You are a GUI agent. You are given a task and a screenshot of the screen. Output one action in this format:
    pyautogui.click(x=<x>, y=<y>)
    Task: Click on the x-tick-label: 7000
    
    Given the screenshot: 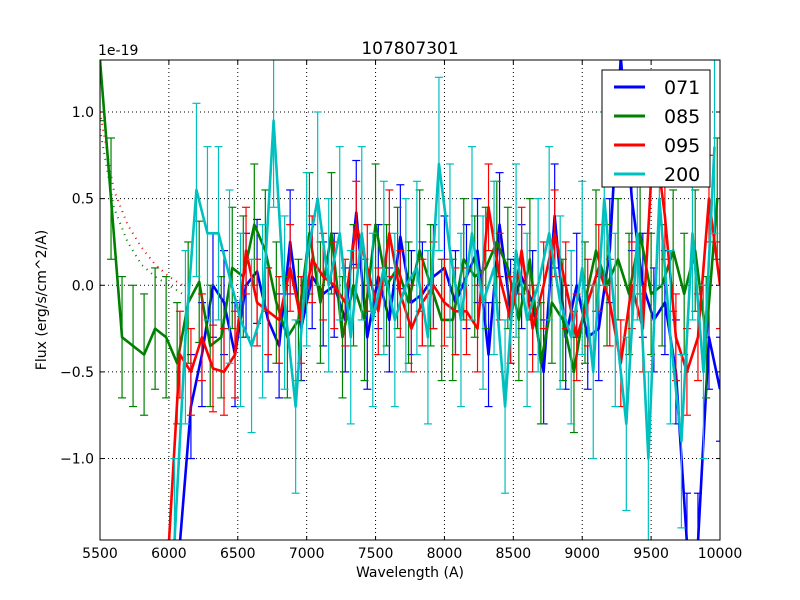 What is the action you would take?
    pyautogui.click(x=307, y=554)
    